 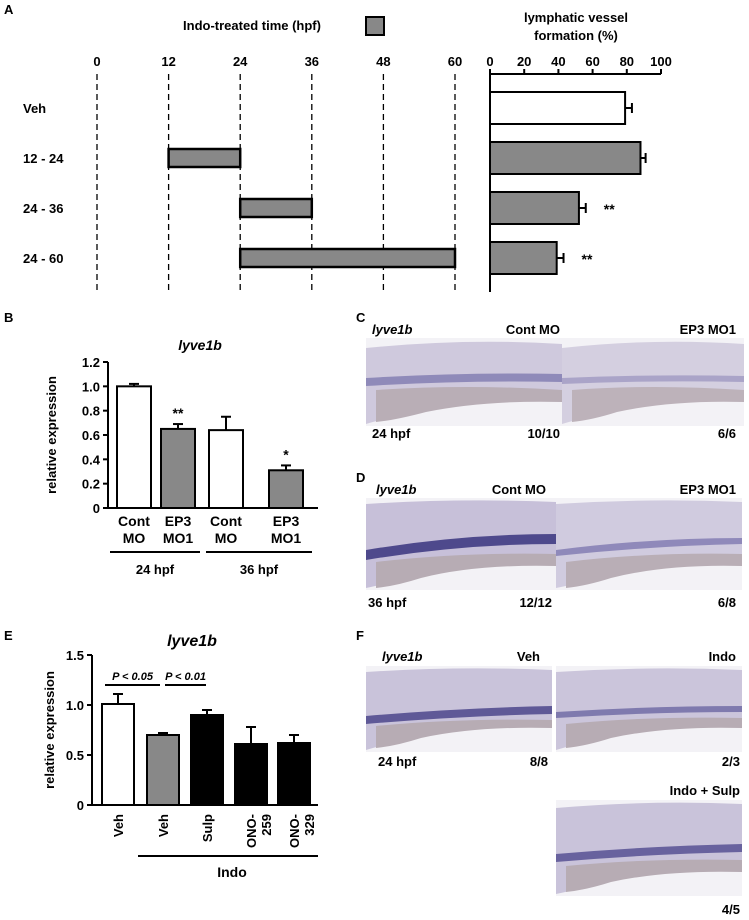 I want to click on a-time-tick-label: 60, so click(x=455, y=61).